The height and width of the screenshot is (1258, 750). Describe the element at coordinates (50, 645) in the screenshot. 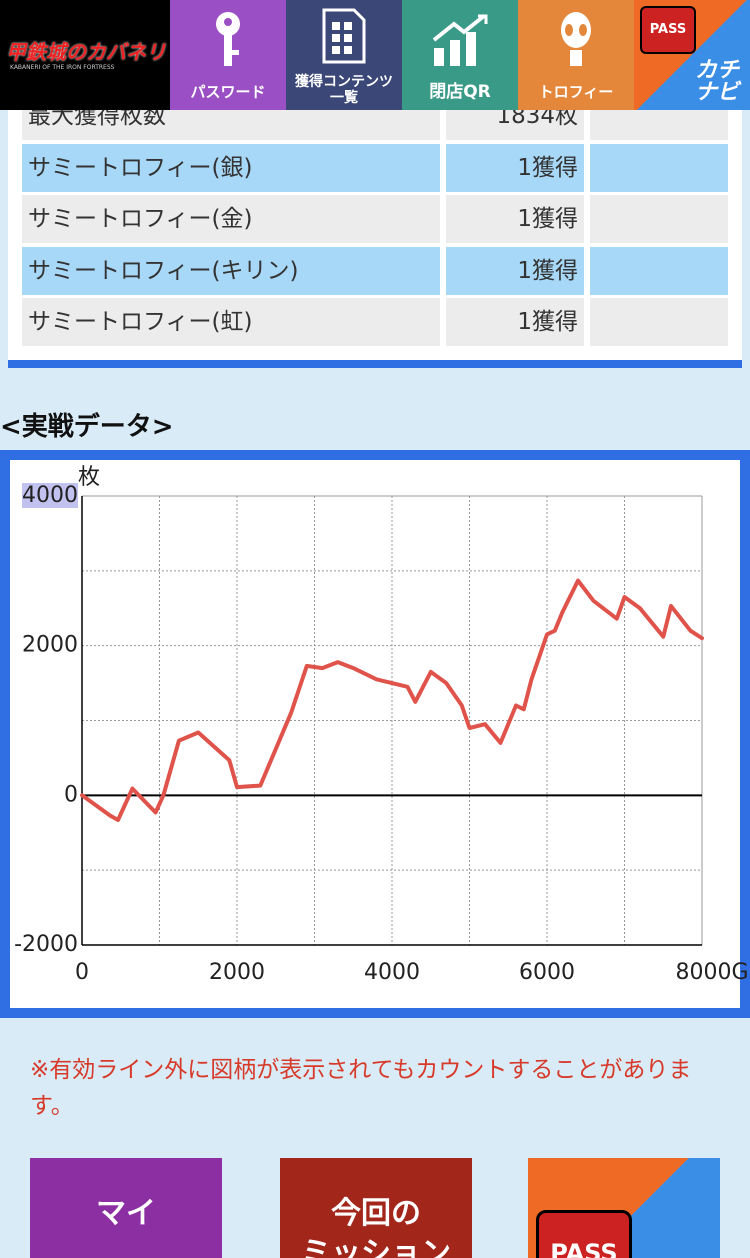

I see `y-tick-label: 2000` at that location.